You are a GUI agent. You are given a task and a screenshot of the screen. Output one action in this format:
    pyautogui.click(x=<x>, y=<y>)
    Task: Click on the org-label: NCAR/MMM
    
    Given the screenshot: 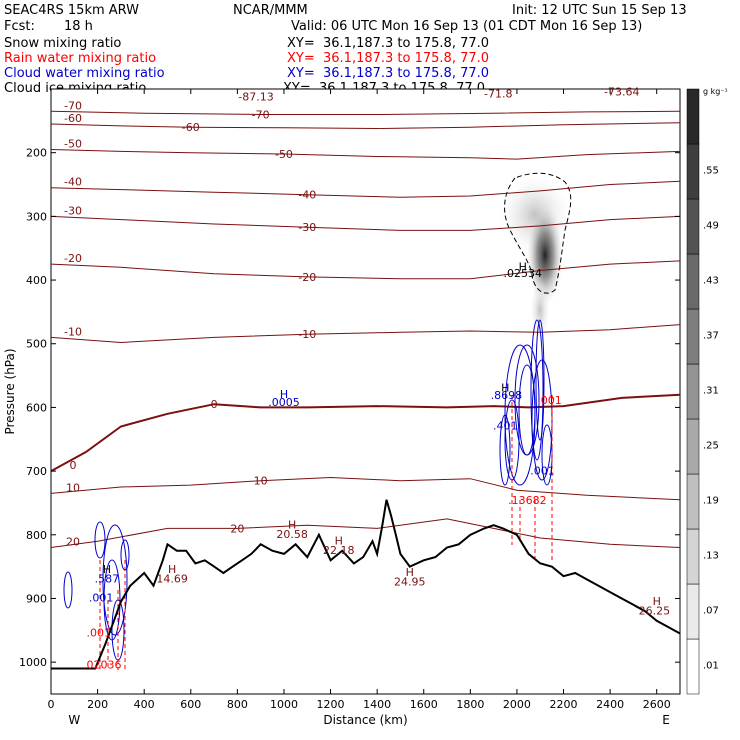 What is the action you would take?
    pyautogui.click(x=270, y=10)
    